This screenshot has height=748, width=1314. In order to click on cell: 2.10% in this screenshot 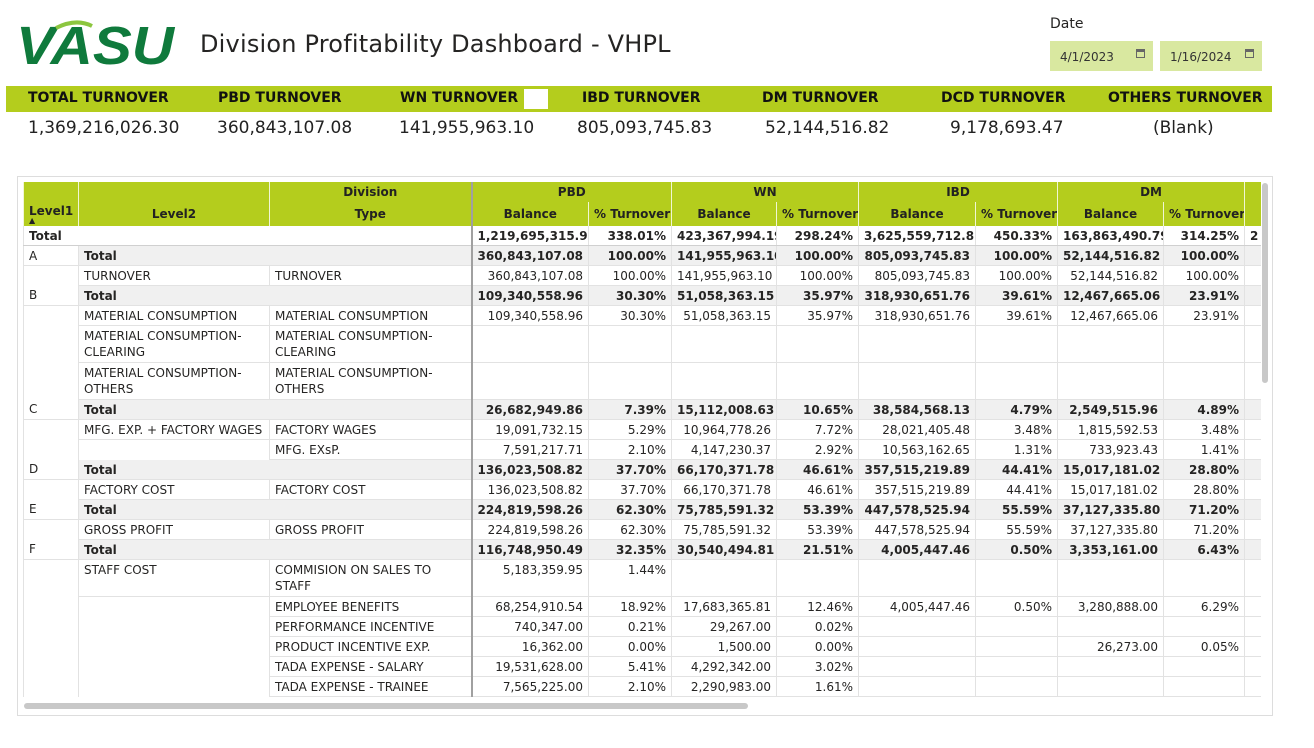, I will do `click(630, 686)`.